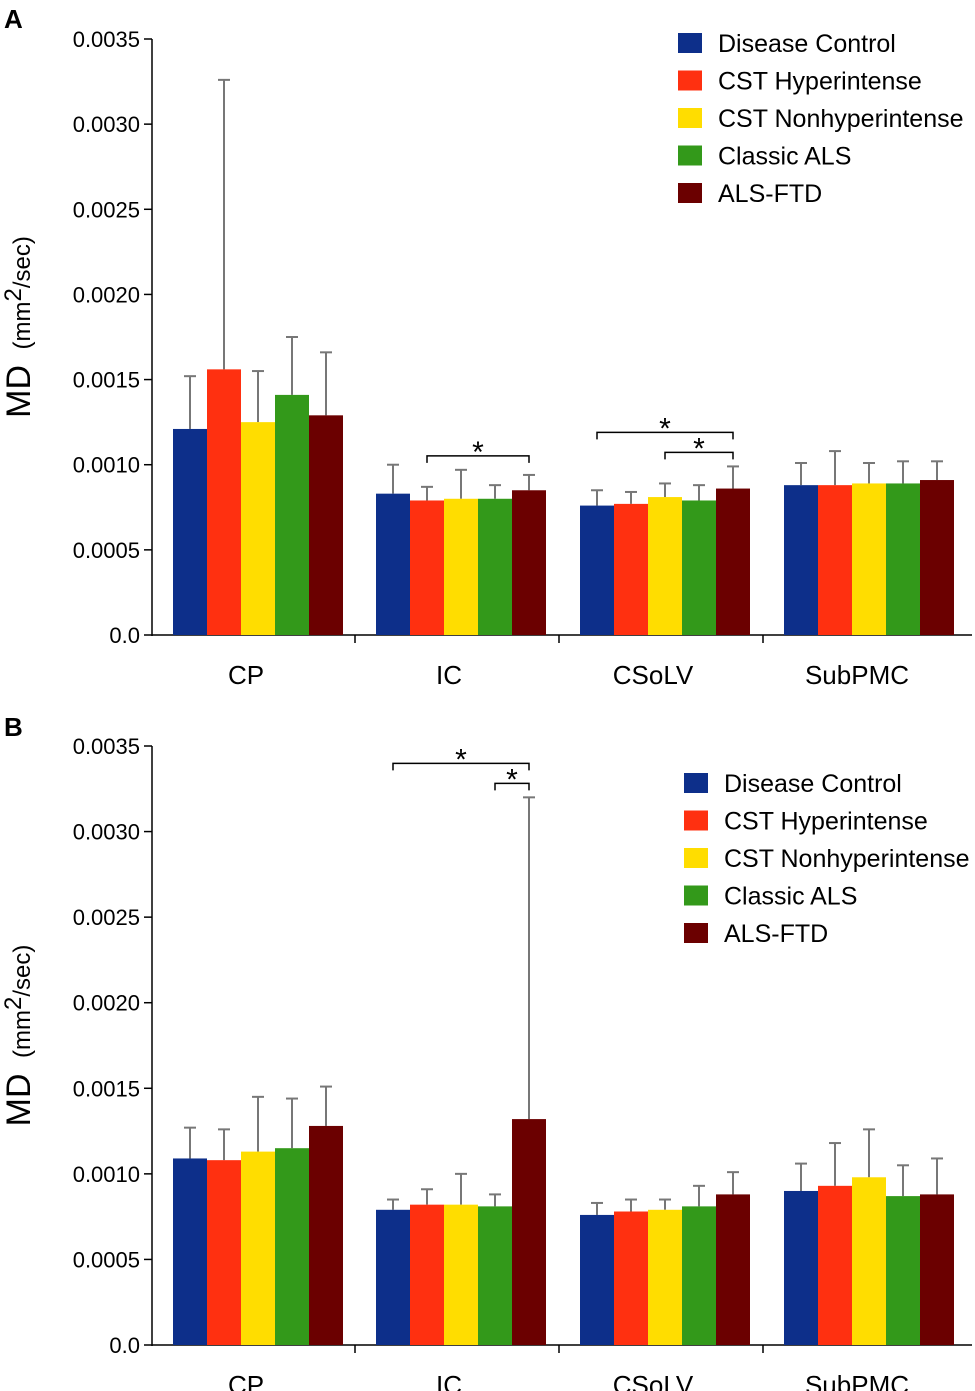 This screenshot has width=975, height=1391. Describe the element at coordinates (22, 326) in the screenshot. I see `y-axis-label-unit: (mm` at that location.